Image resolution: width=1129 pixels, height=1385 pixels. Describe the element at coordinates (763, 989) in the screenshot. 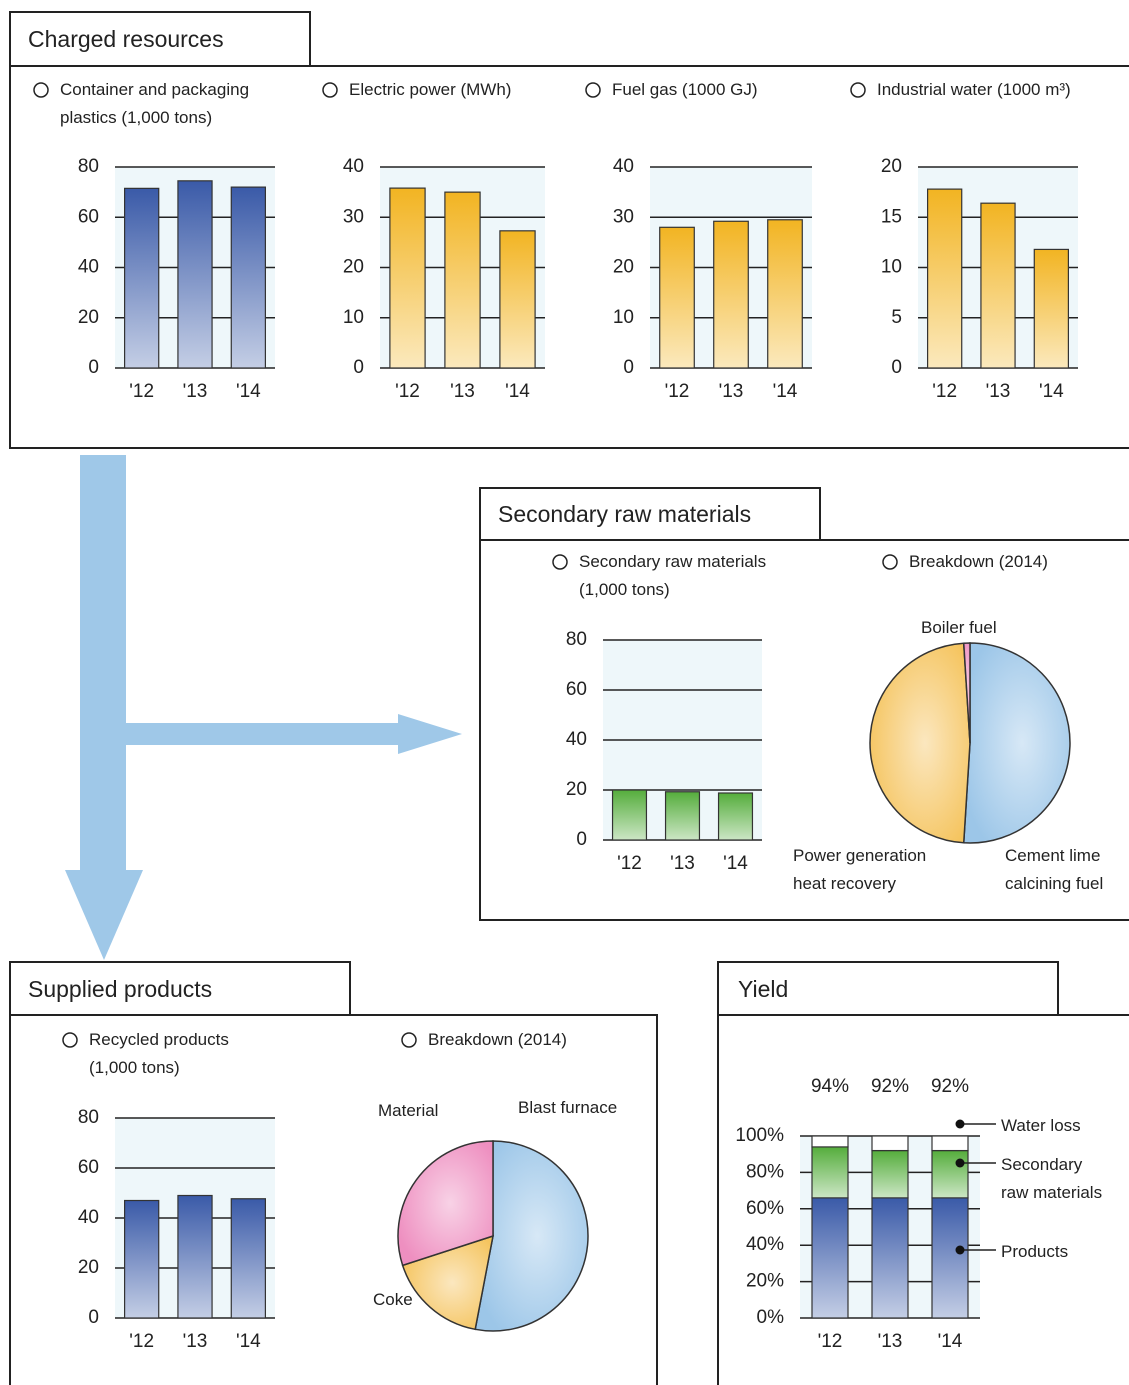

I see `section-title: Yield` at that location.